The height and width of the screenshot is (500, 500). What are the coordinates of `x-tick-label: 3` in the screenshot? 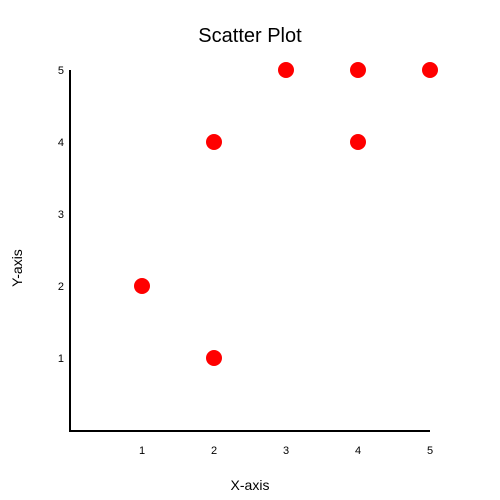 It's located at (286, 451).